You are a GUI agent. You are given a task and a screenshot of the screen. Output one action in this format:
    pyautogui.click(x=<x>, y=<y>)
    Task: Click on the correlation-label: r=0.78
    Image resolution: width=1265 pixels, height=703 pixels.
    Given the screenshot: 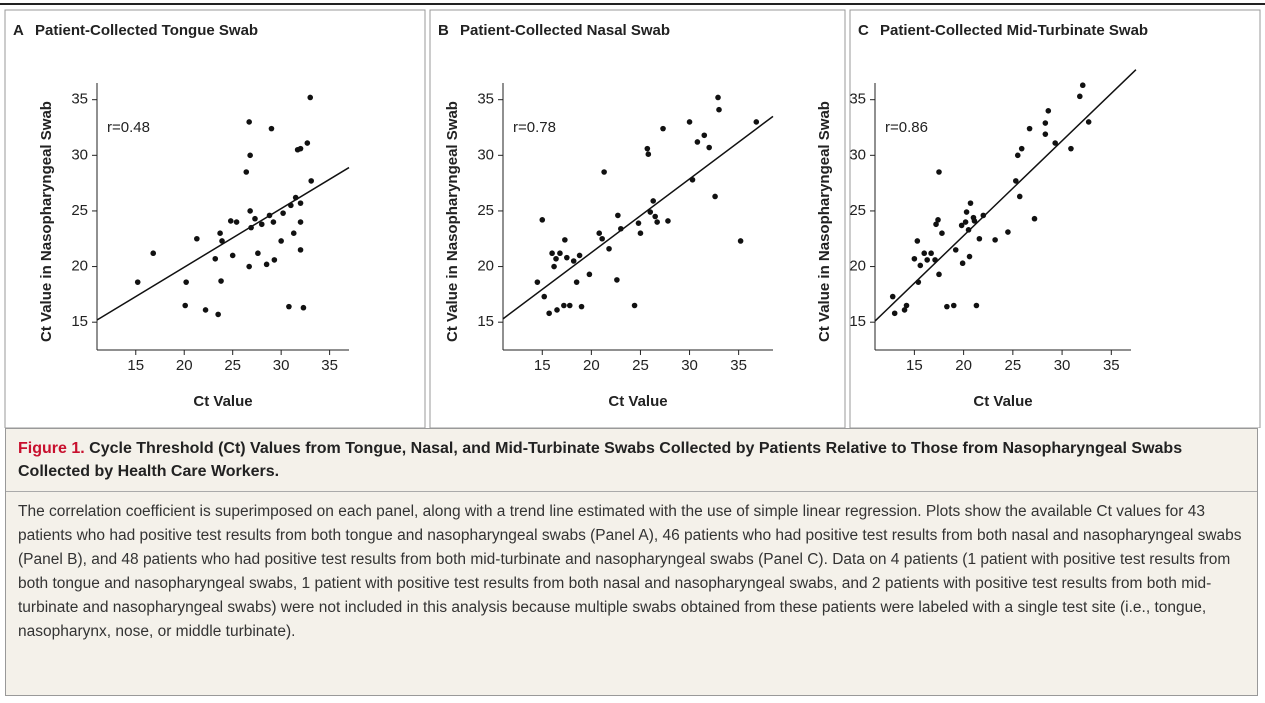 What is the action you would take?
    pyautogui.click(x=534, y=127)
    